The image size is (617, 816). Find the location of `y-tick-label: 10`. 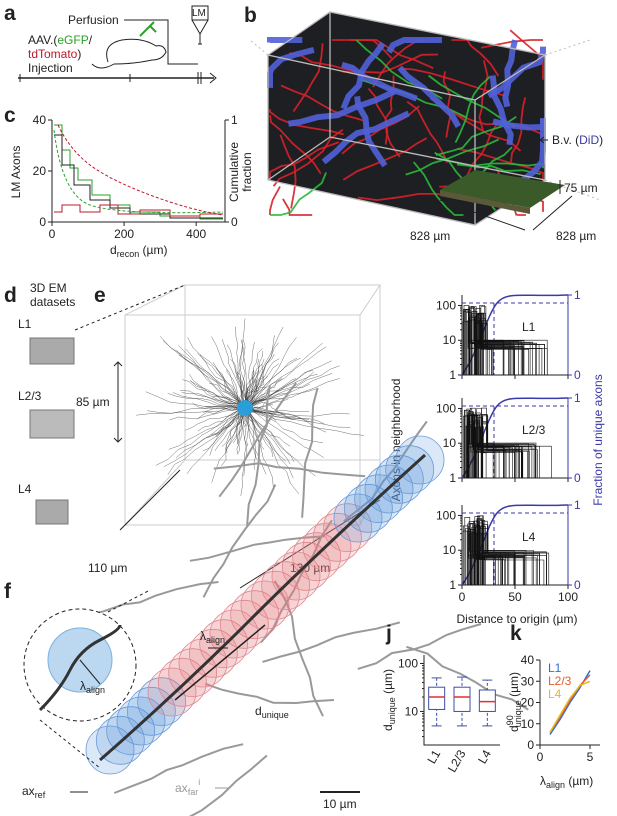

y-tick-label: 10 is located at coordinates (450, 340).